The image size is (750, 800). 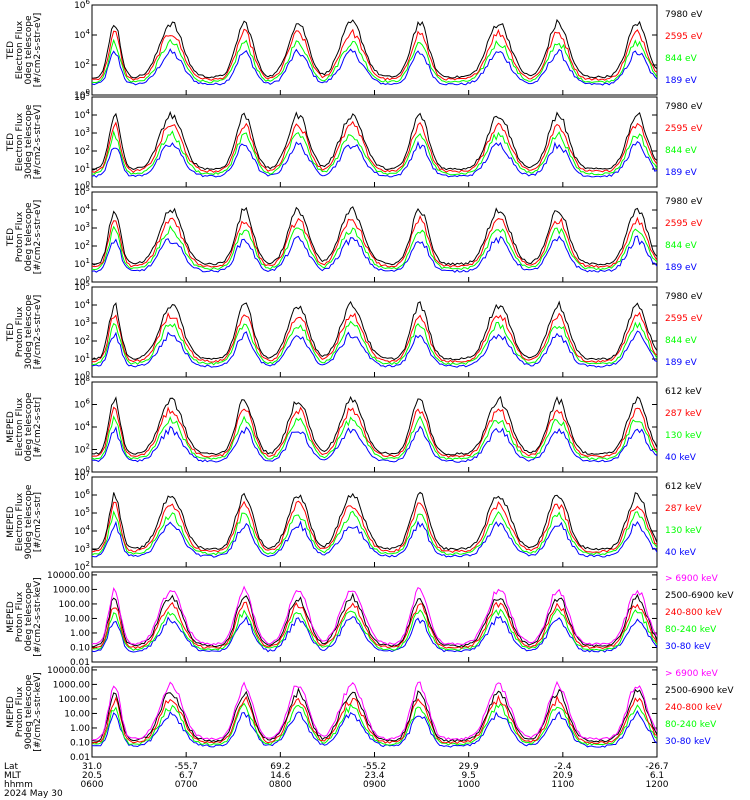 I want to click on x-tick-label: -26.7, so click(x=656, y=767).